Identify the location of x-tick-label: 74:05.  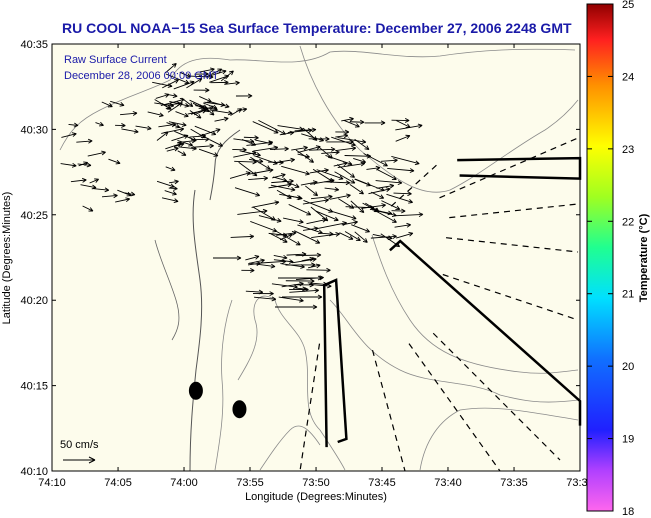
(118, 483).